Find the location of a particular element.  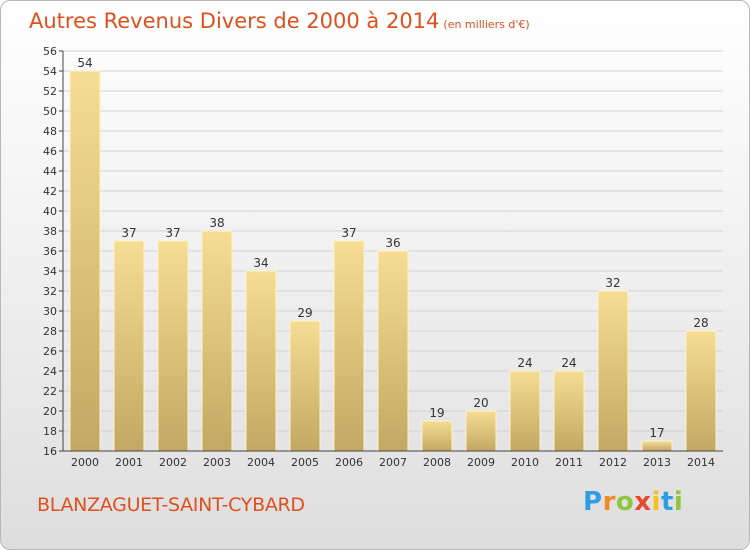

y-tick-label: 42 is located at coordinates (50, 191).